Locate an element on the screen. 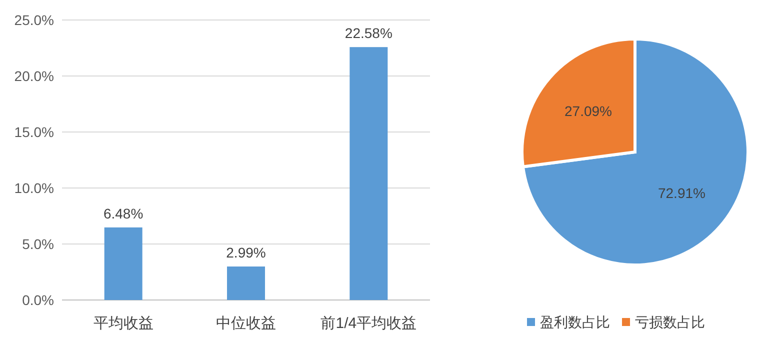  y-tick-label: 0.0% is located at coordinates (38, 300).